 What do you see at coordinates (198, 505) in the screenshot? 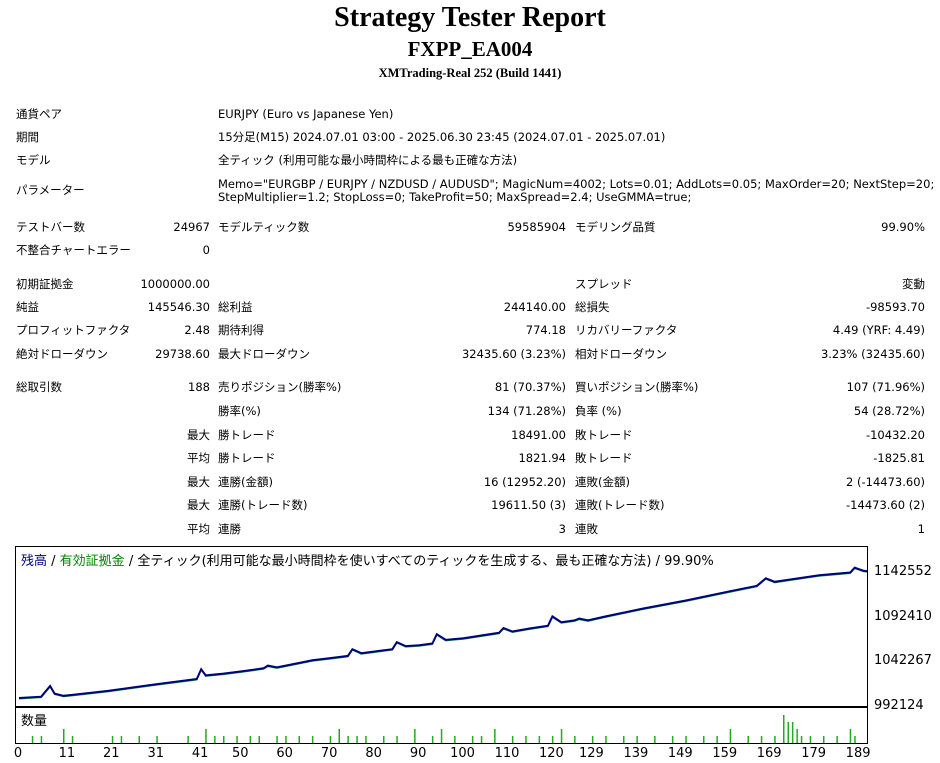
I see `trade-row-prefix: 最大` at bounding box center [198, 505].